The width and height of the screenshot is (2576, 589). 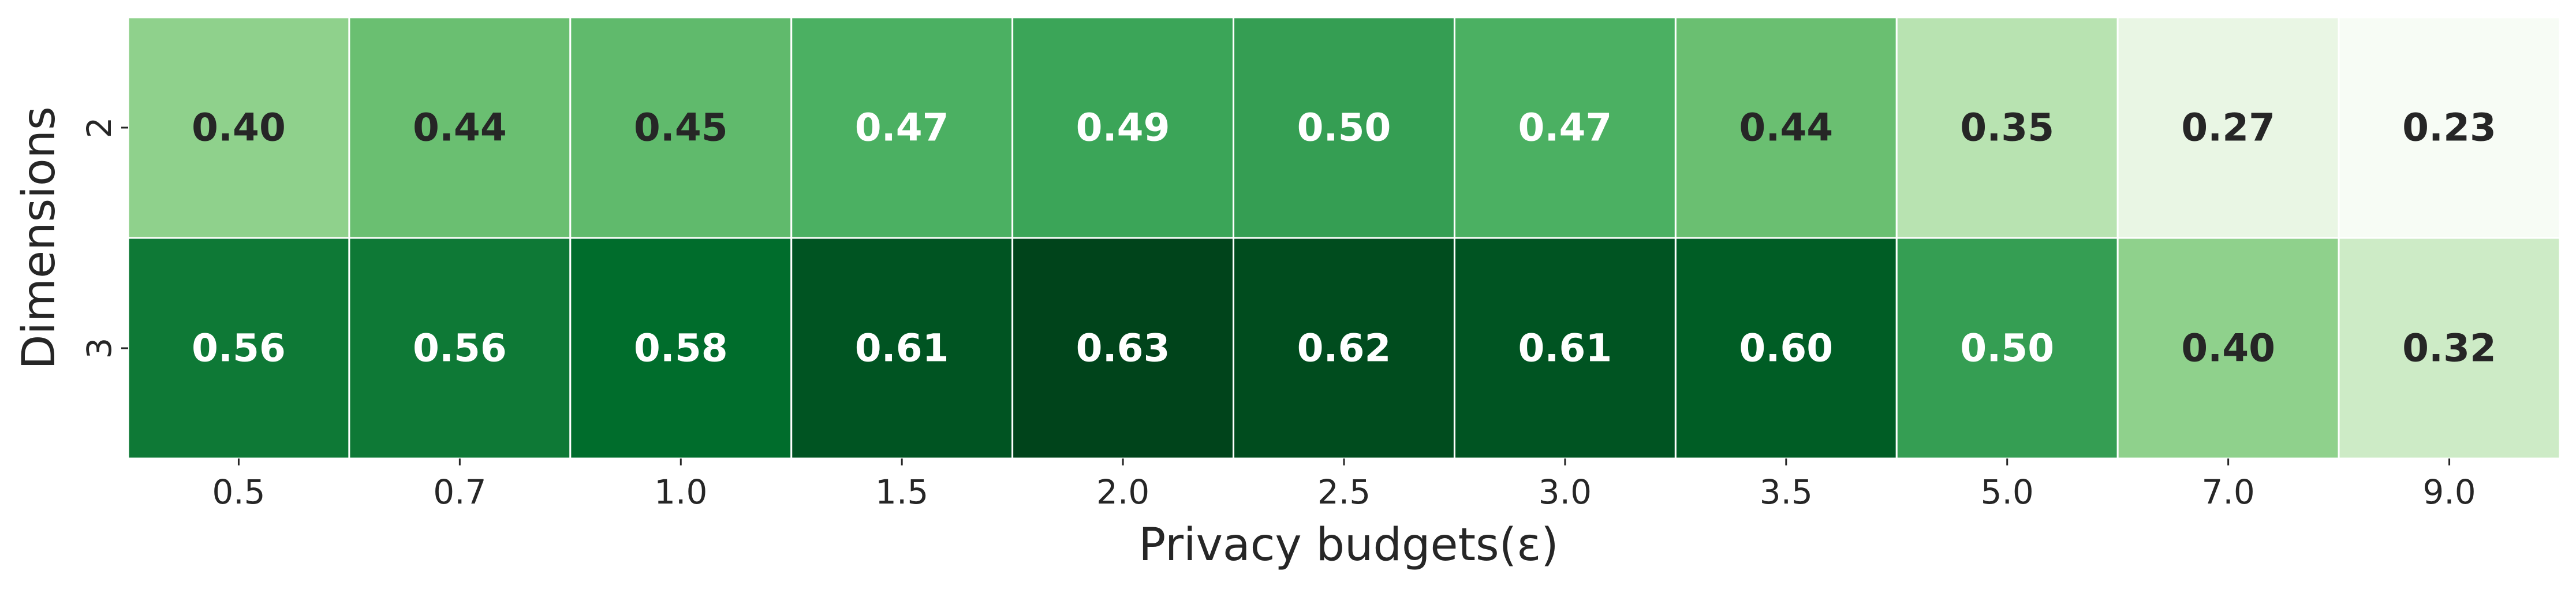 What do you see at coordinates (2449, 492) in the screenshot?
I see `x-tick-label: 9.0` at bounding box center [2449, 492].